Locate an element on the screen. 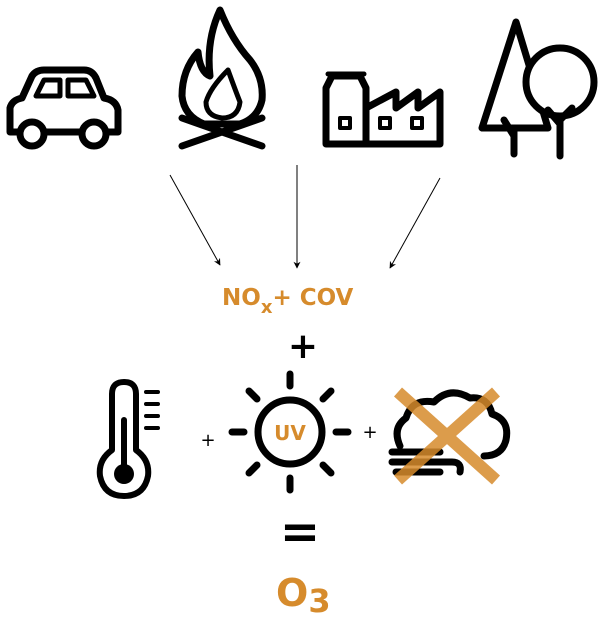 This screenshot has width=603, height=625. sun-icon is located at coordinates (290, 432).